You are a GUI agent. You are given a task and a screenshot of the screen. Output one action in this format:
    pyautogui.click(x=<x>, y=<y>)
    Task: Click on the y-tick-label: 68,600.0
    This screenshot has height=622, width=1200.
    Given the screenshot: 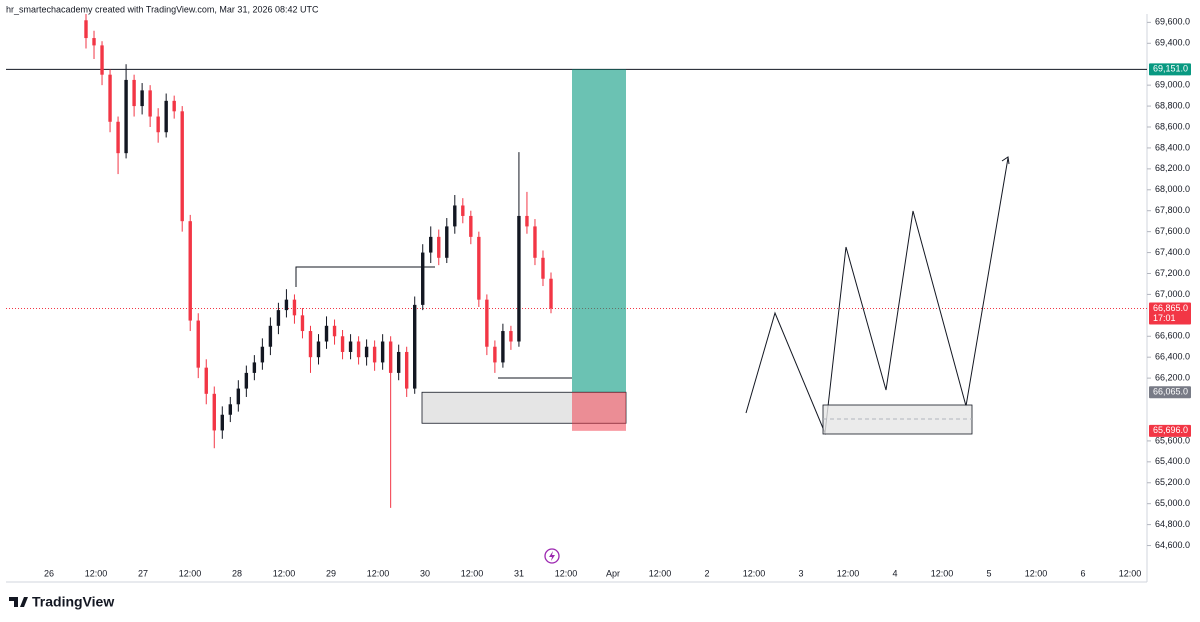 What is the action you would take?
    pyautogui.click(x=1172, y=126)
    